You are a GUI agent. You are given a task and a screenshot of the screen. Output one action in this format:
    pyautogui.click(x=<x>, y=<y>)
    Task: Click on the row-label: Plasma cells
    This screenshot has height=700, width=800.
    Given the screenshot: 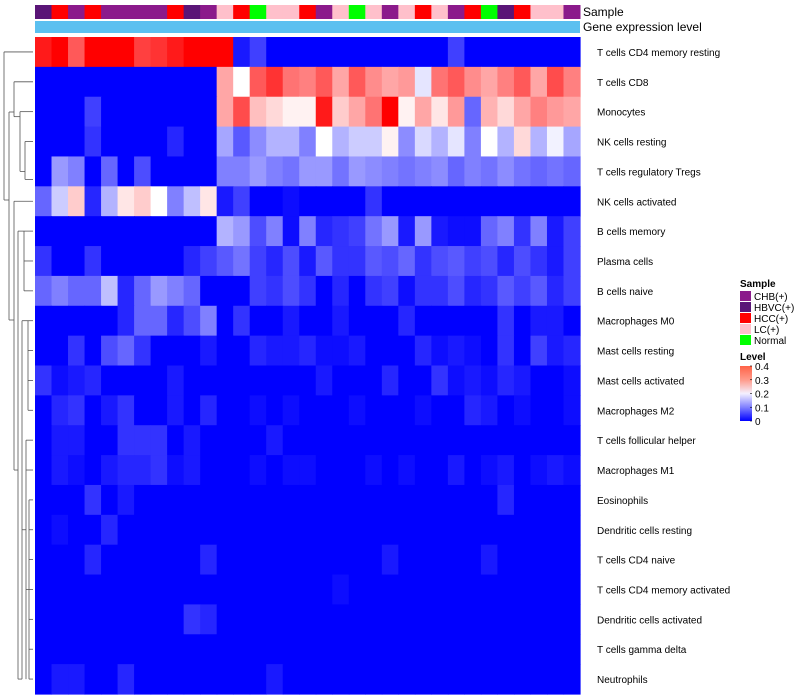 What is the action you would take?
    pyautogui.click(x=625, y=262)
    